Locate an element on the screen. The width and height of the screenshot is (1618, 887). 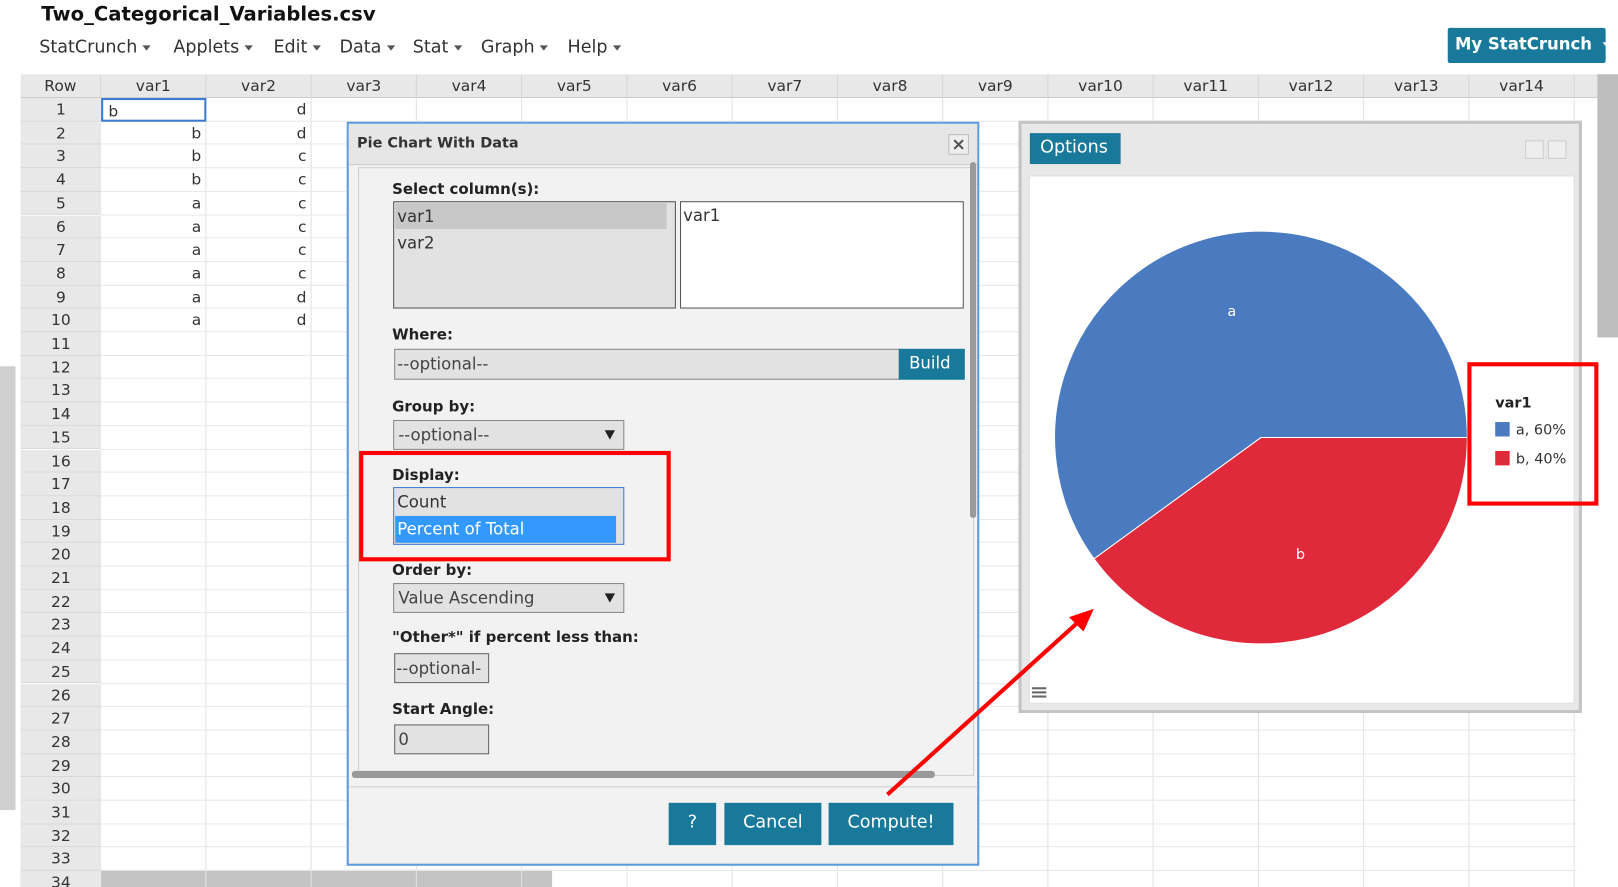
column-header: var14 is located at coordinates (1522, 86).